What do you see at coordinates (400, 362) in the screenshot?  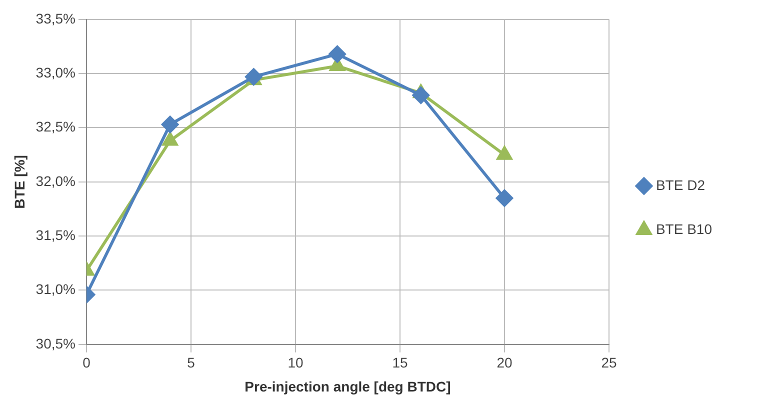 I see `x-tick-label: 15` at bounding box center [400, 362].